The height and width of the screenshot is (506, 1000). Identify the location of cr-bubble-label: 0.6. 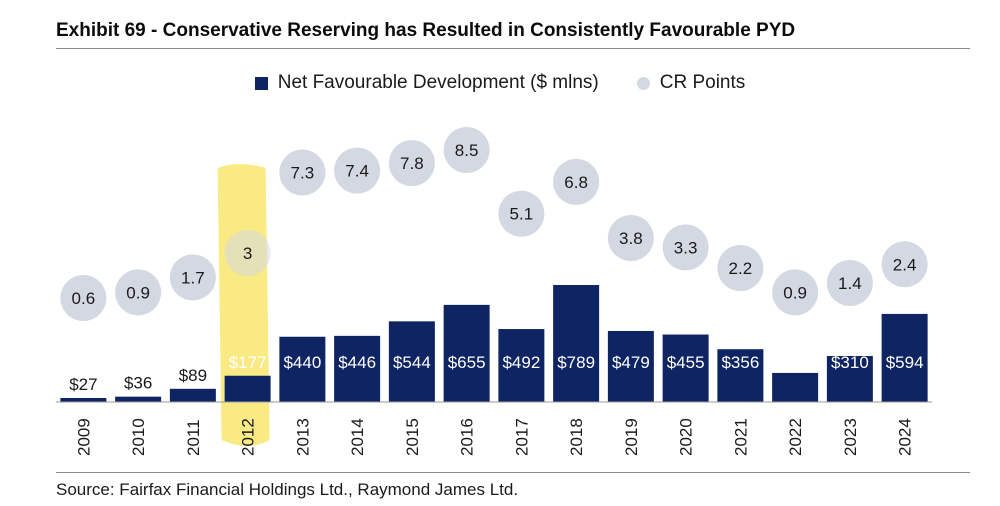
(84, 298).